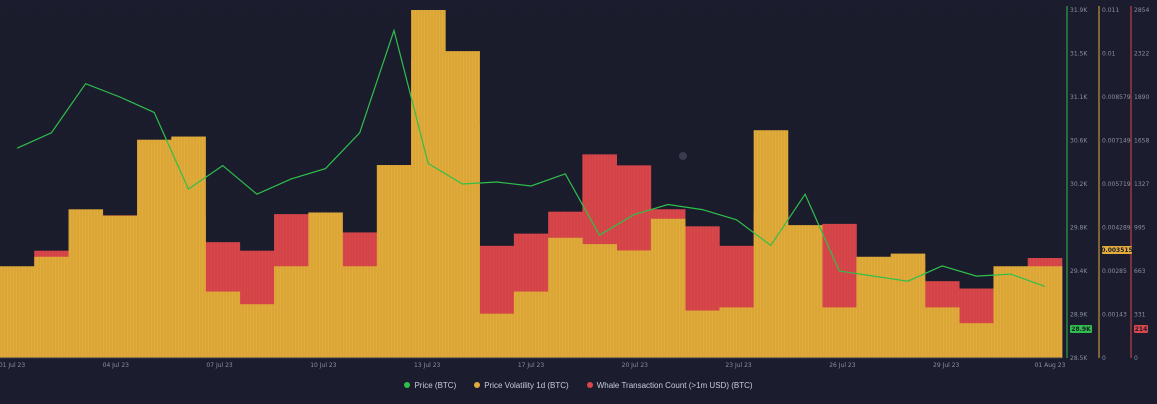  What do you see at coordinates (1079, 315) in the screenshot?
I see `price-axis-tick: 28.9K` at bounding box center [1079, 315].